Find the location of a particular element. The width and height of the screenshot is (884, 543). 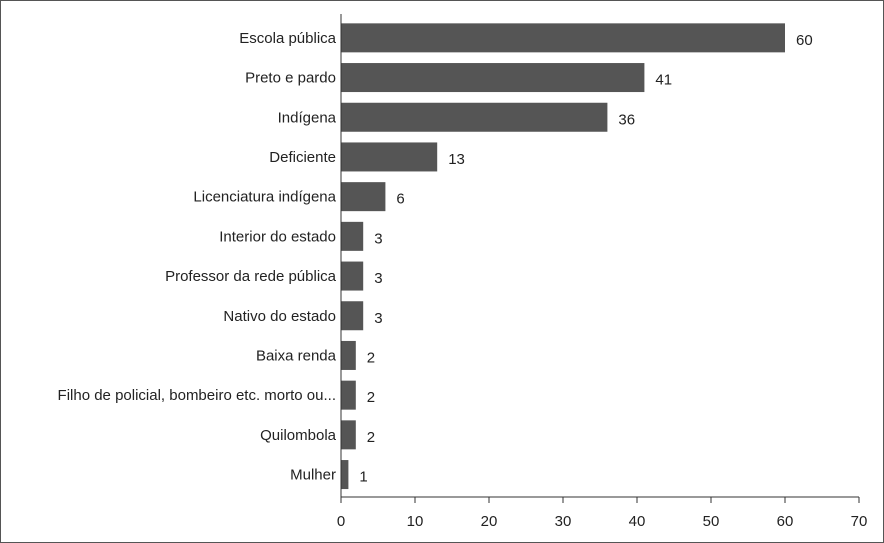

category-label: Baixa renda is located at coordinates (296, 355).